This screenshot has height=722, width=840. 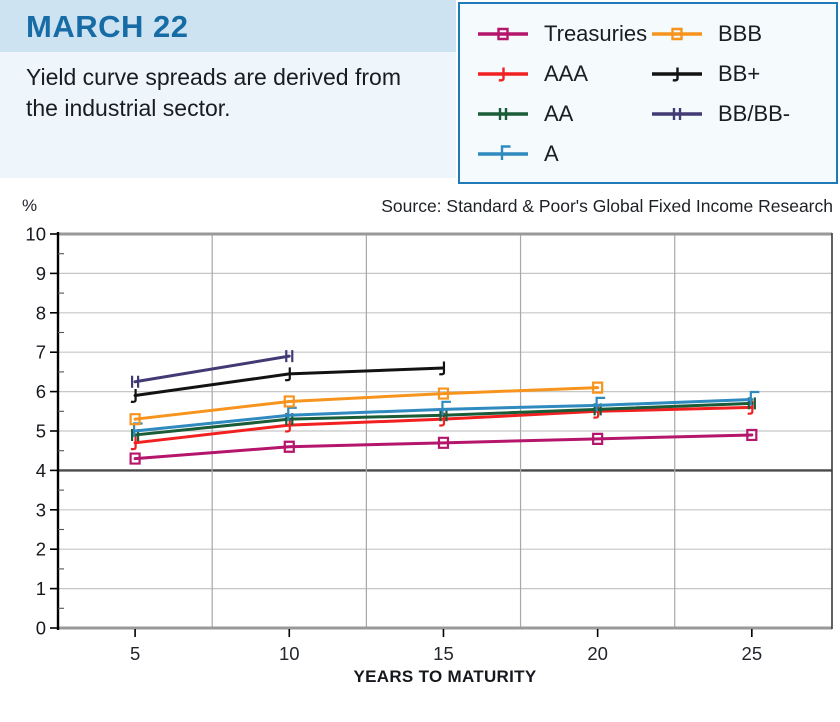 I want to click on legend-label: AA, so click(x=559, y=113).